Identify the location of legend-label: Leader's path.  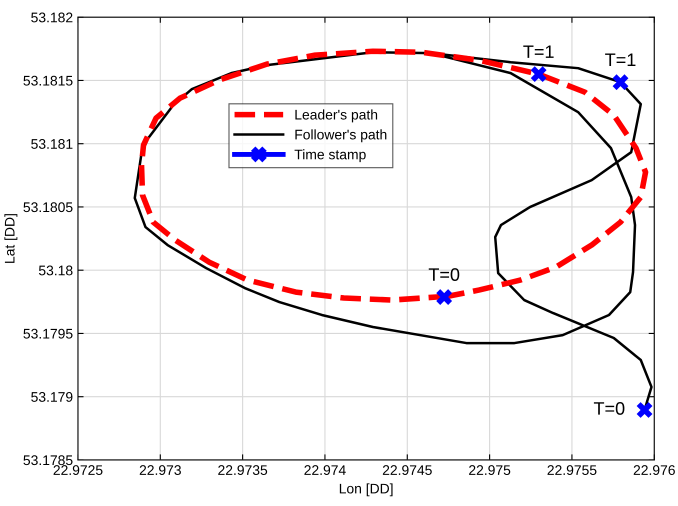
(336, 115).